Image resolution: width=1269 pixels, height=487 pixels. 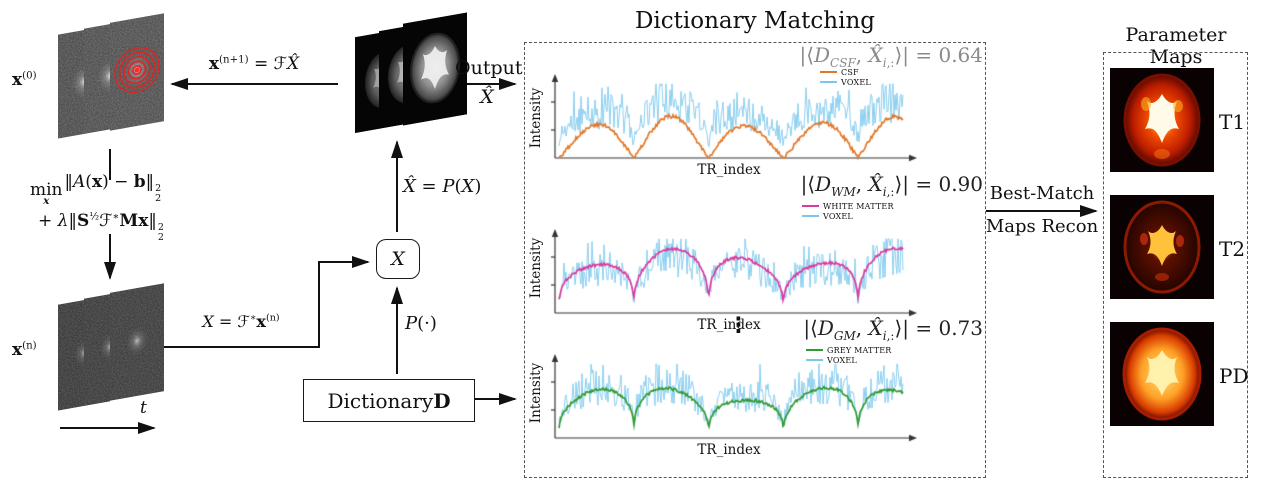 I want to click on signal-plot-gm, so click(x=735, y=398).